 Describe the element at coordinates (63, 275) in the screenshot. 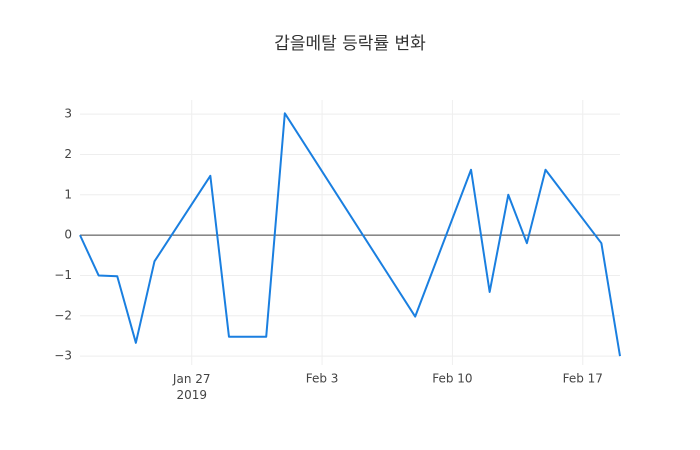

I see `y-tick-label: −1` at that location.